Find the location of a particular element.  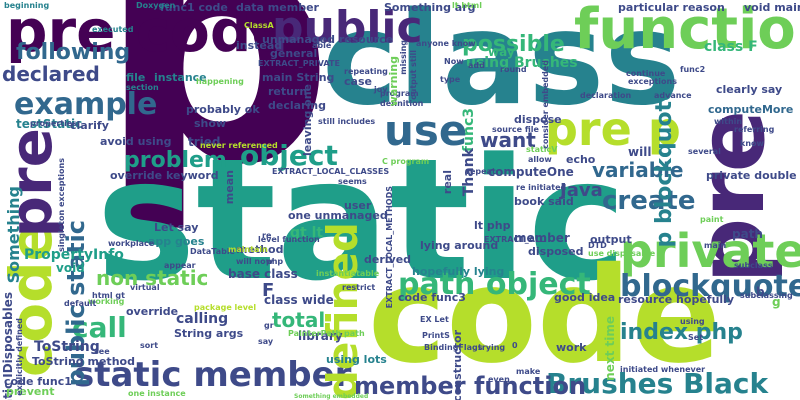

word-call: call is located at coordinates (99, 327).